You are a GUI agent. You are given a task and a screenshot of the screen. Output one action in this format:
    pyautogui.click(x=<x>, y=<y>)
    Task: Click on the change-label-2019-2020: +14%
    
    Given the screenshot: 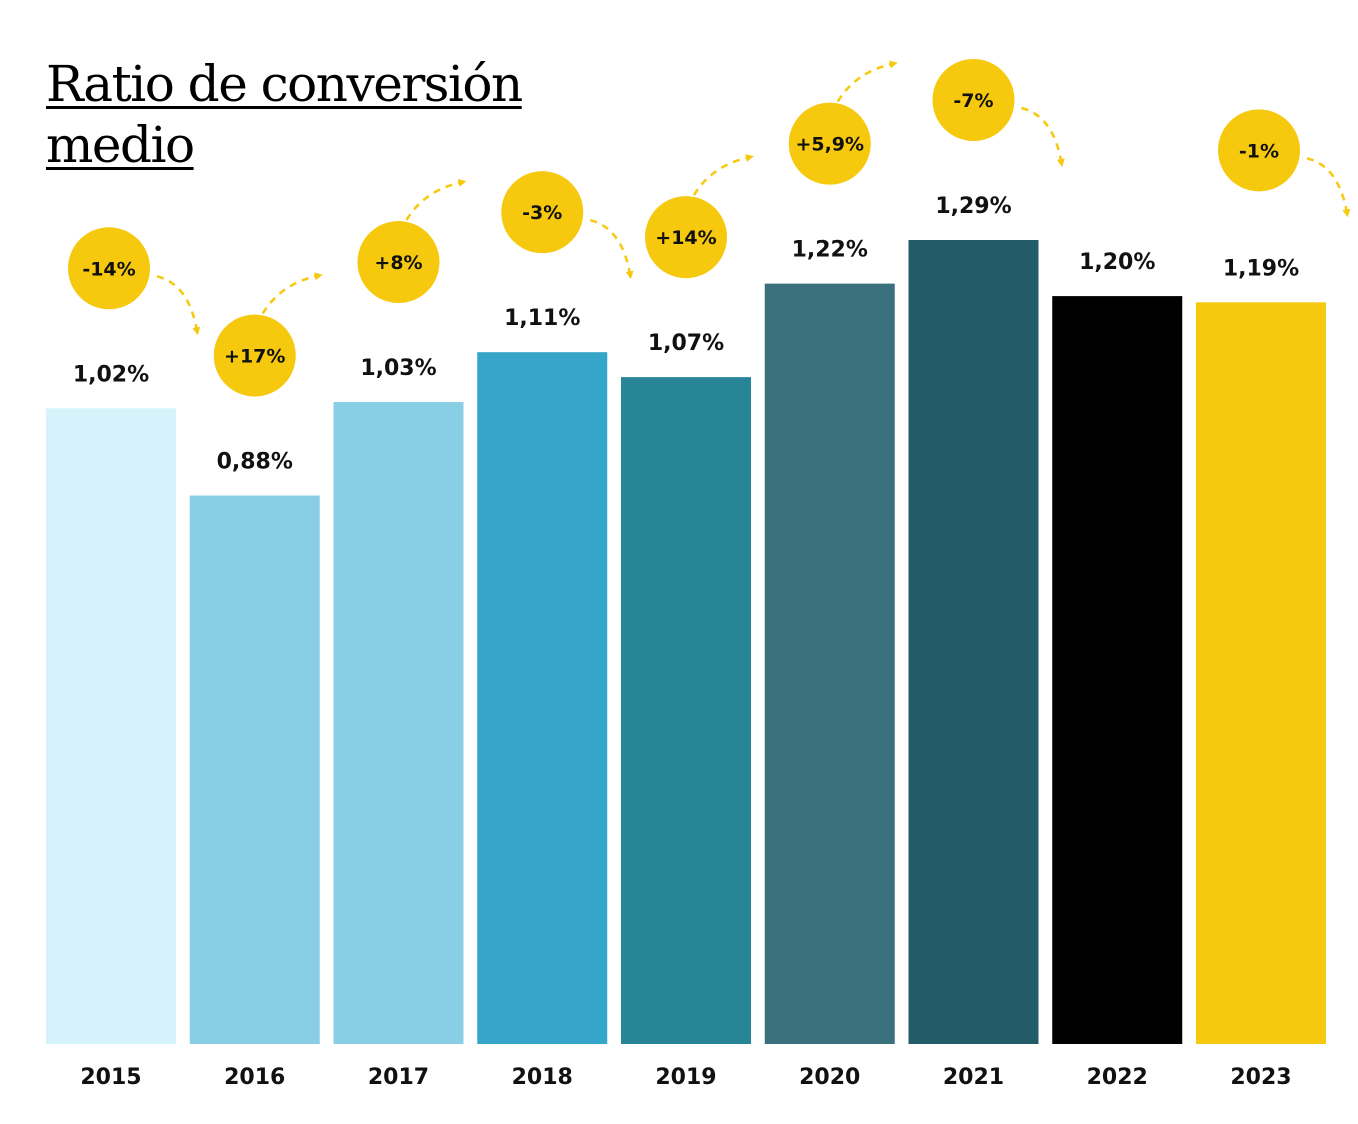 What is the action you would take?
    pyautogui.click(x=685, y=238)
    